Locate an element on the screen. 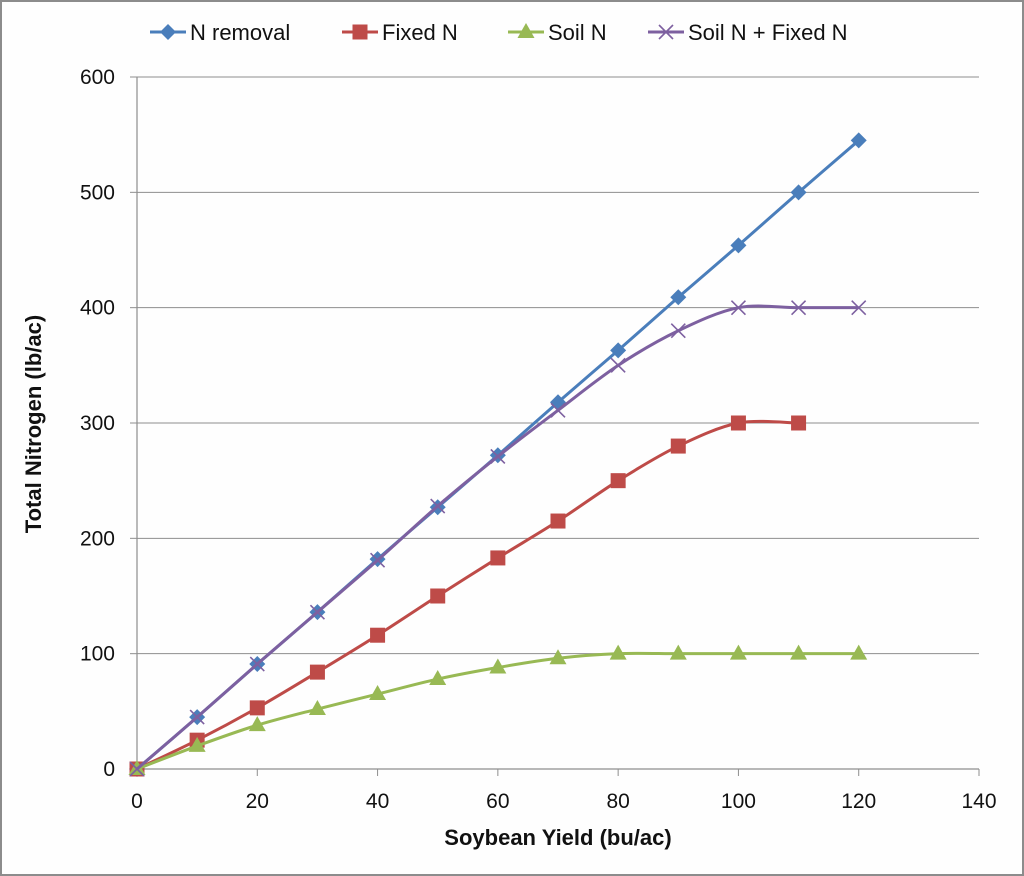  y-tick-label: 300 is located at coordinates (97, 423).